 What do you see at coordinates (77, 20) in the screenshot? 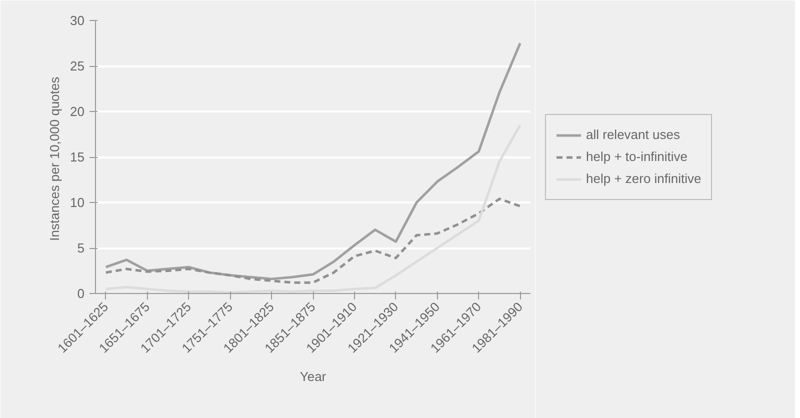
I see `y-tick-label: 30` at bounding box center [77, 20].